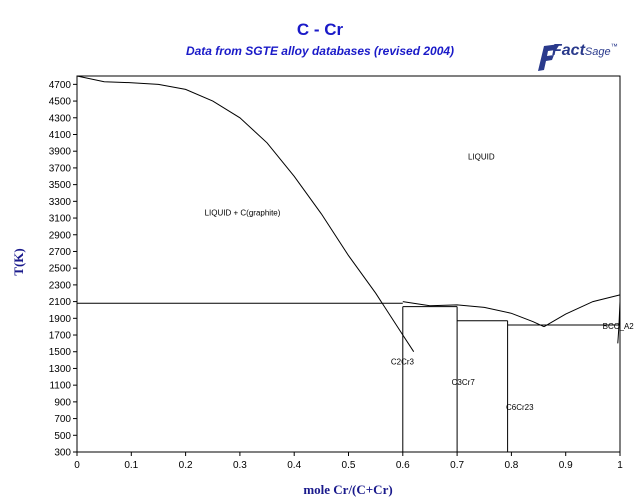 Image resolution: width=640 pixels, height=504 pixels. Describe the element at coordinates (60, 386) in the screenshot. I see `y-tick-label: 1100` at that location.